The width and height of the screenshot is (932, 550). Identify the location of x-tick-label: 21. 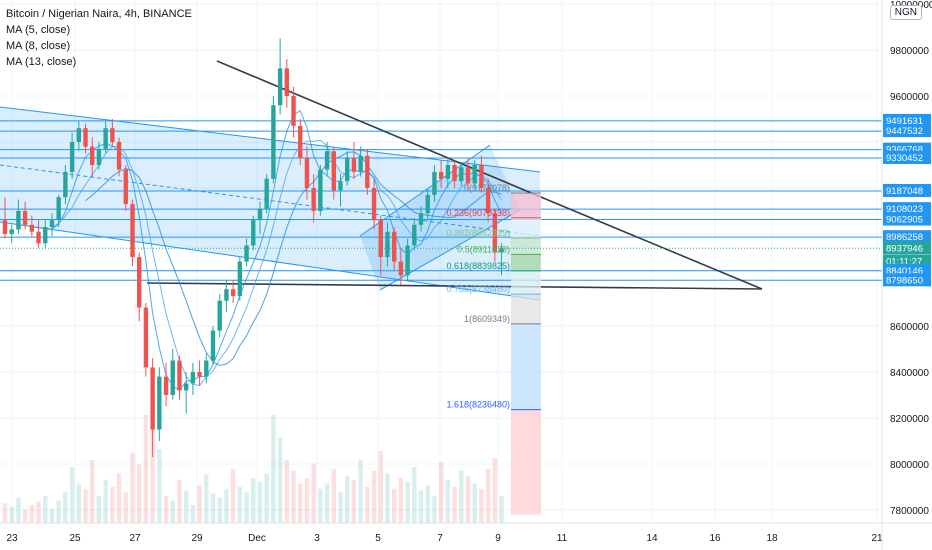
(877, 538).